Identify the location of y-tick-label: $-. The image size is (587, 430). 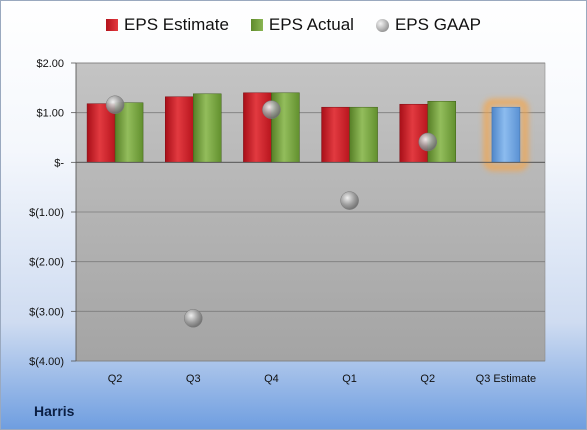
(59, 163).